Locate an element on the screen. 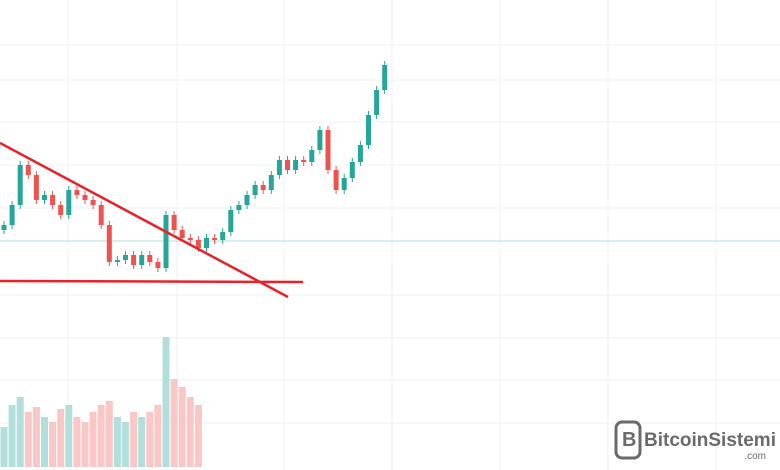  logo-glyph: B is located at coordinates (629, 440).